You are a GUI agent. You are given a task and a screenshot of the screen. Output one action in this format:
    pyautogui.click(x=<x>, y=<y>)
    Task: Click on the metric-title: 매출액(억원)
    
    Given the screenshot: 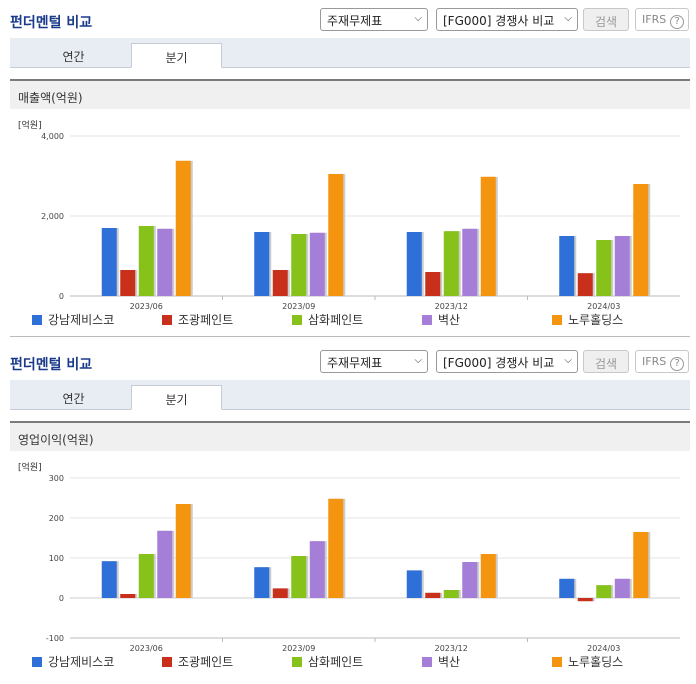 What is the action you would take?
    pyautogui.click(x=350, y=94)
    